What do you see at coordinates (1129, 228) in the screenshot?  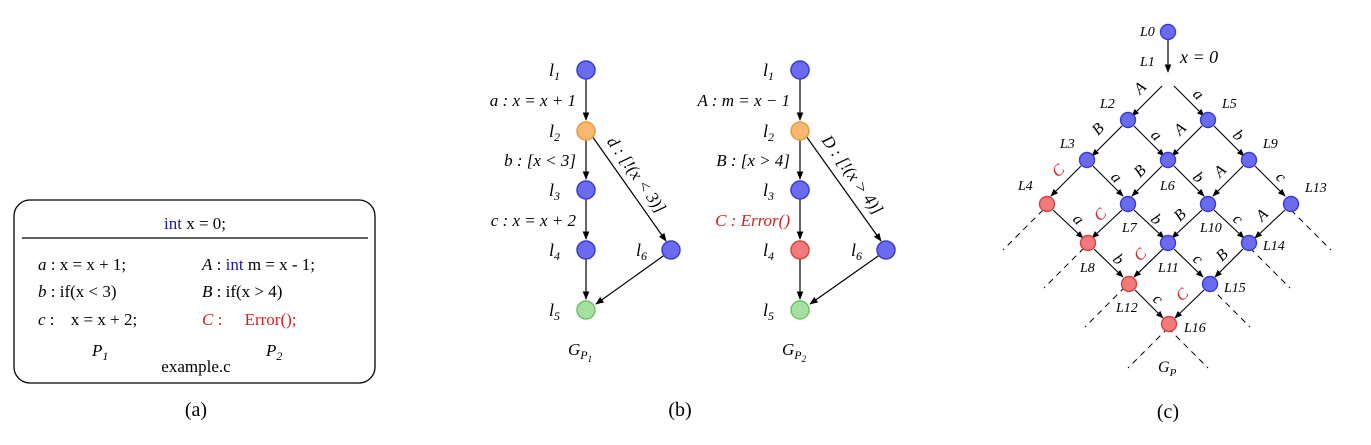 I see `label-L7: L7` at bounding box center [1129, 228].